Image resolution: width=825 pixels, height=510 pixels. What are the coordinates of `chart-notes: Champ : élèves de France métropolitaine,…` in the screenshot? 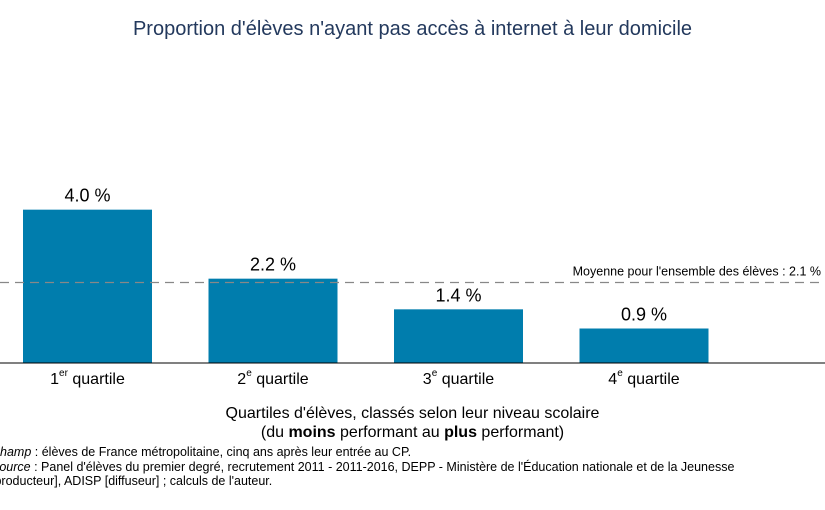 It's located at (412, 467).